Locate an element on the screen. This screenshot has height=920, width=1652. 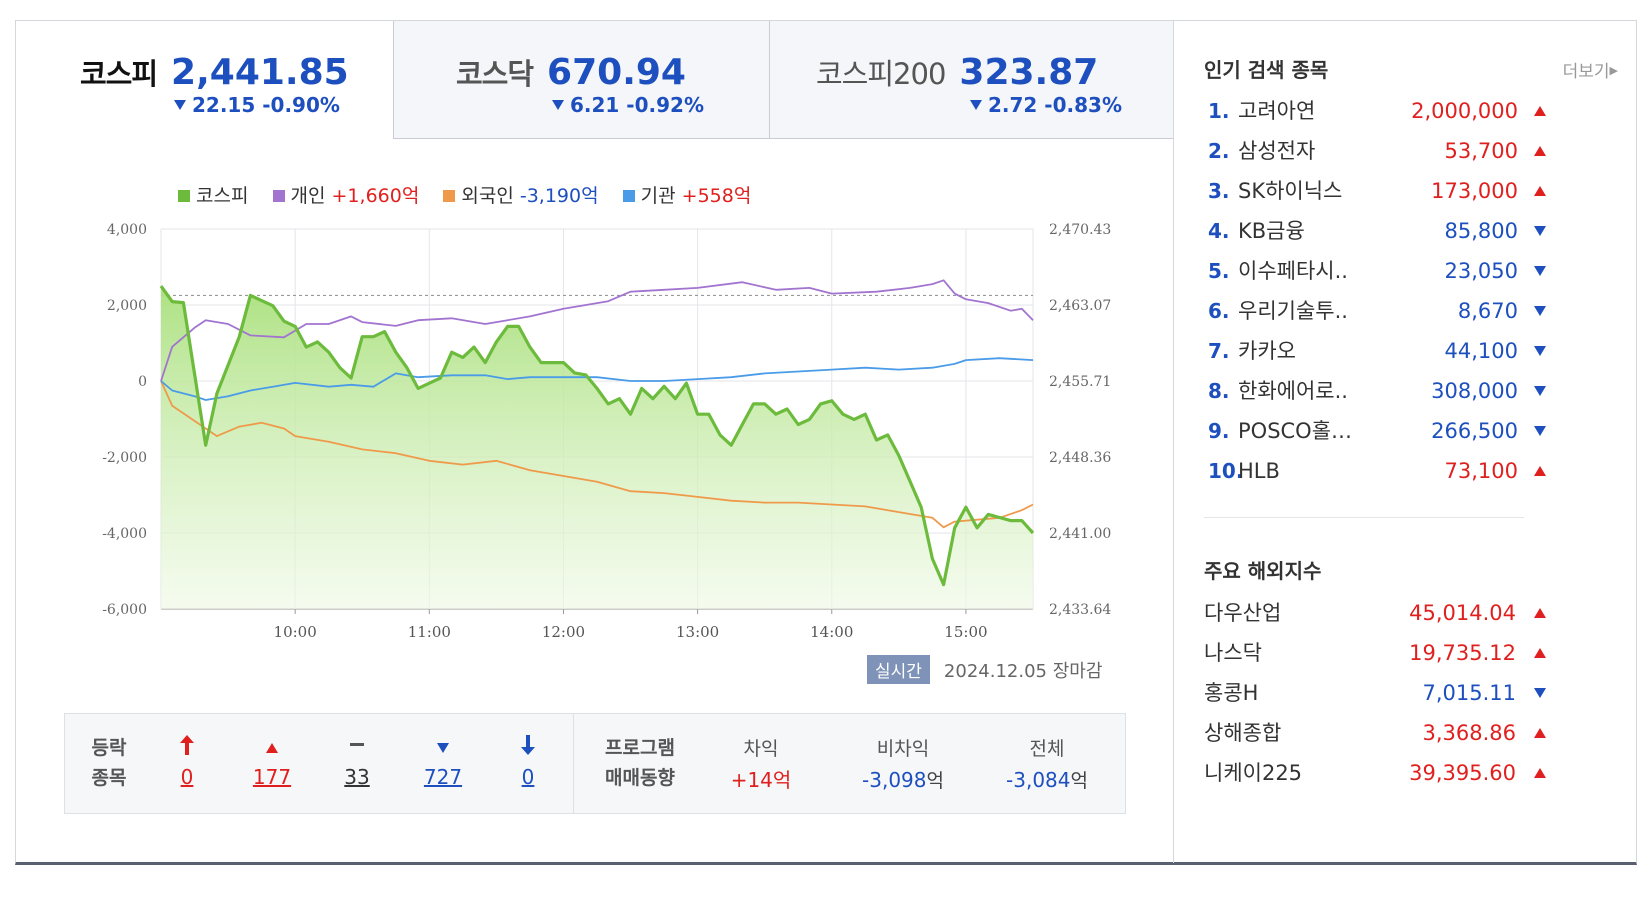
y-tick-label-right: 2,448.36 is located at coordinates (1080, 458).